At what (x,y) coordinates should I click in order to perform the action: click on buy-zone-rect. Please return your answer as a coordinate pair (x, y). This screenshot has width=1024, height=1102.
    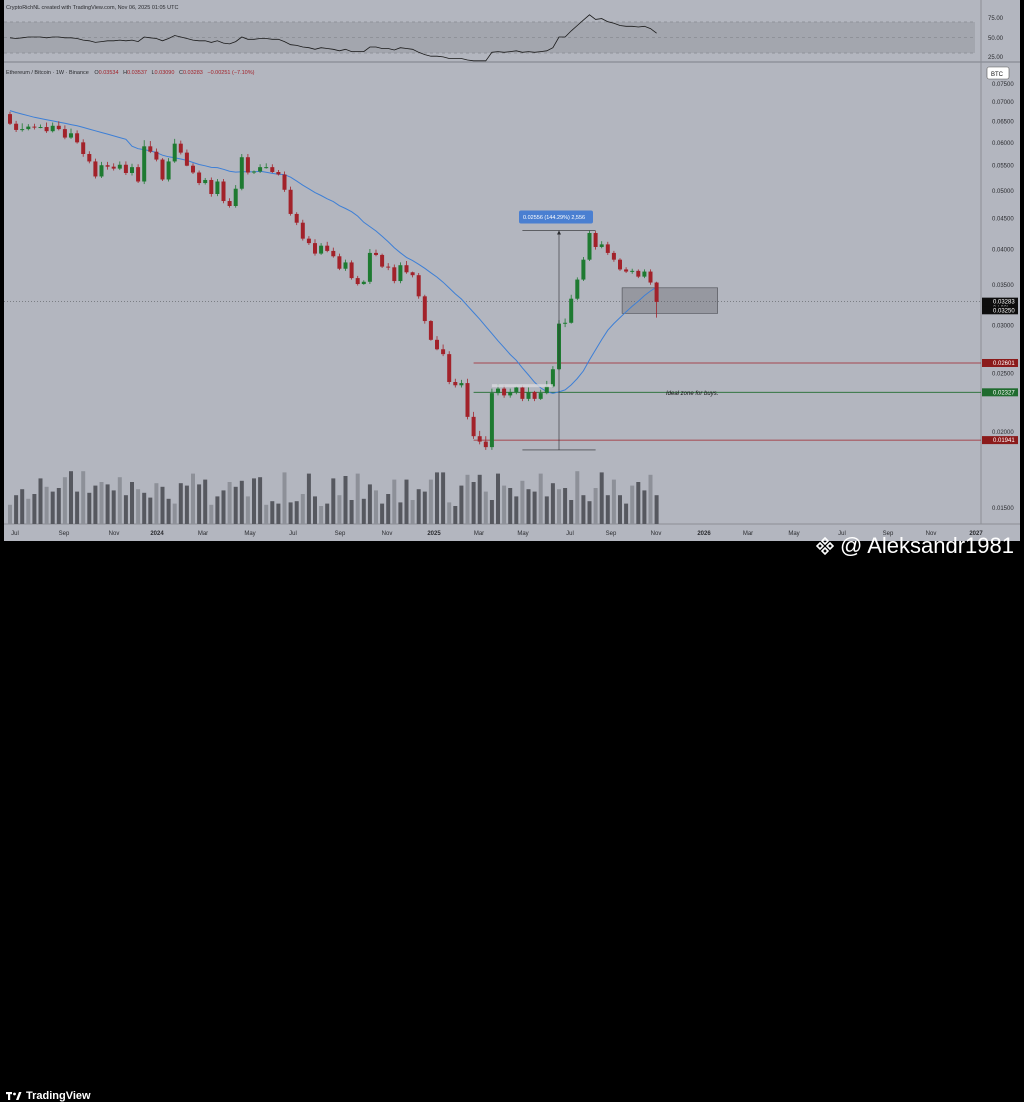
    Looking at the image, I should click on (669, 300).